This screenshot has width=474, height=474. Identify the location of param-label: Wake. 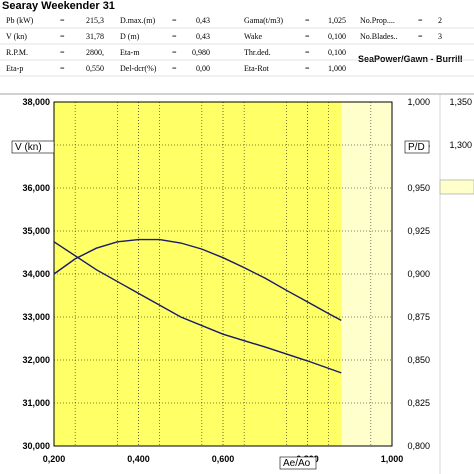
(253, 36).